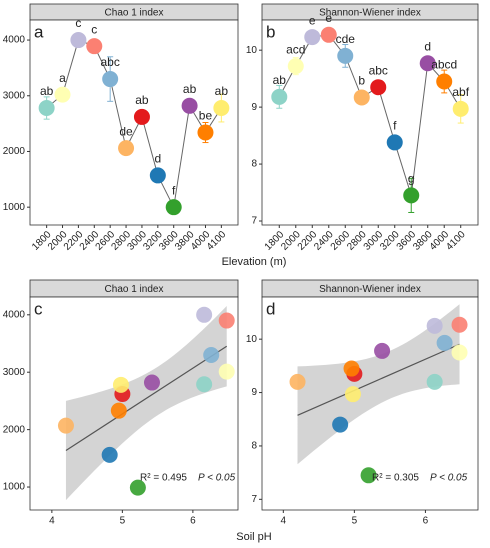 Image resolution: width=490 pixels, height=548 pixels. What do you see at coordinates (126, 131) in the screenshot?
I see `letter: de` at bounding box center [126, 131].